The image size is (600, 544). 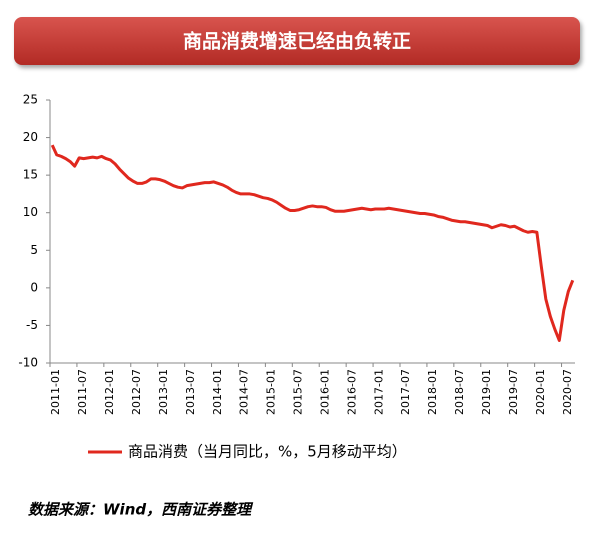 What do you see at coordinates (271, 392) in the screenshot?
I see `x-tick-label: 2015-01` at bounding box center [271, 392].